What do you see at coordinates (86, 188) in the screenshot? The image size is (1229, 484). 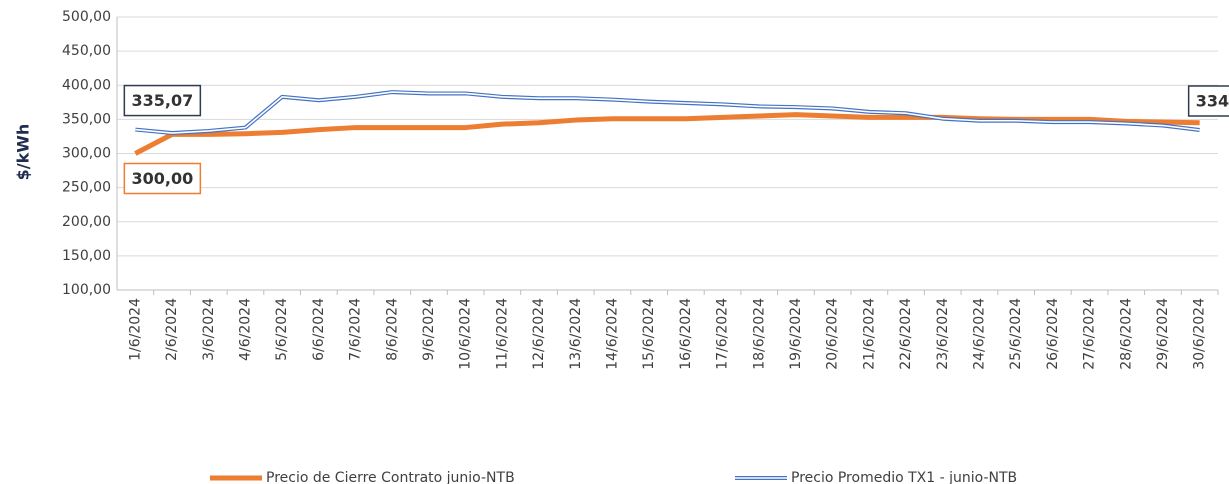 I see `y-tick-label: 250,00` at bounding box center [86, 188].